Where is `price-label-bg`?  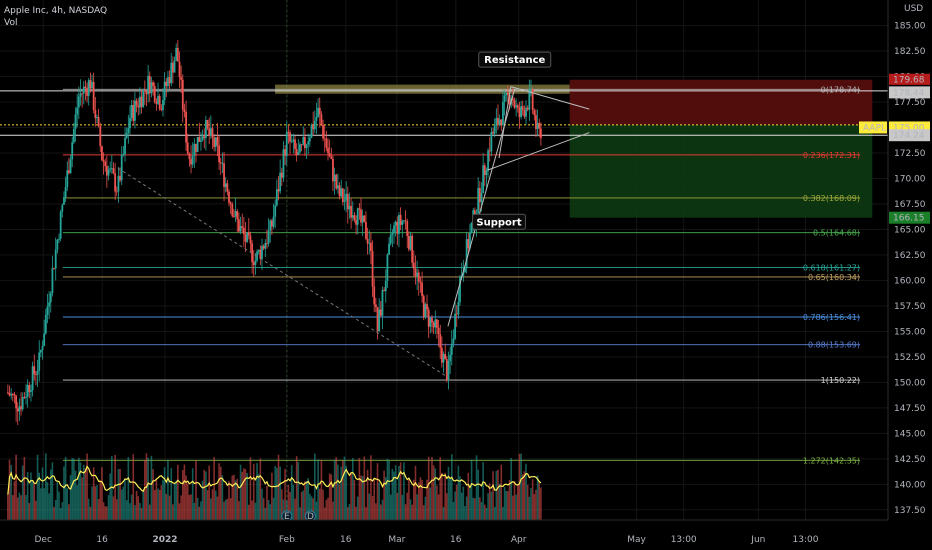 price-label-bg is located at coordinates (909, 92).